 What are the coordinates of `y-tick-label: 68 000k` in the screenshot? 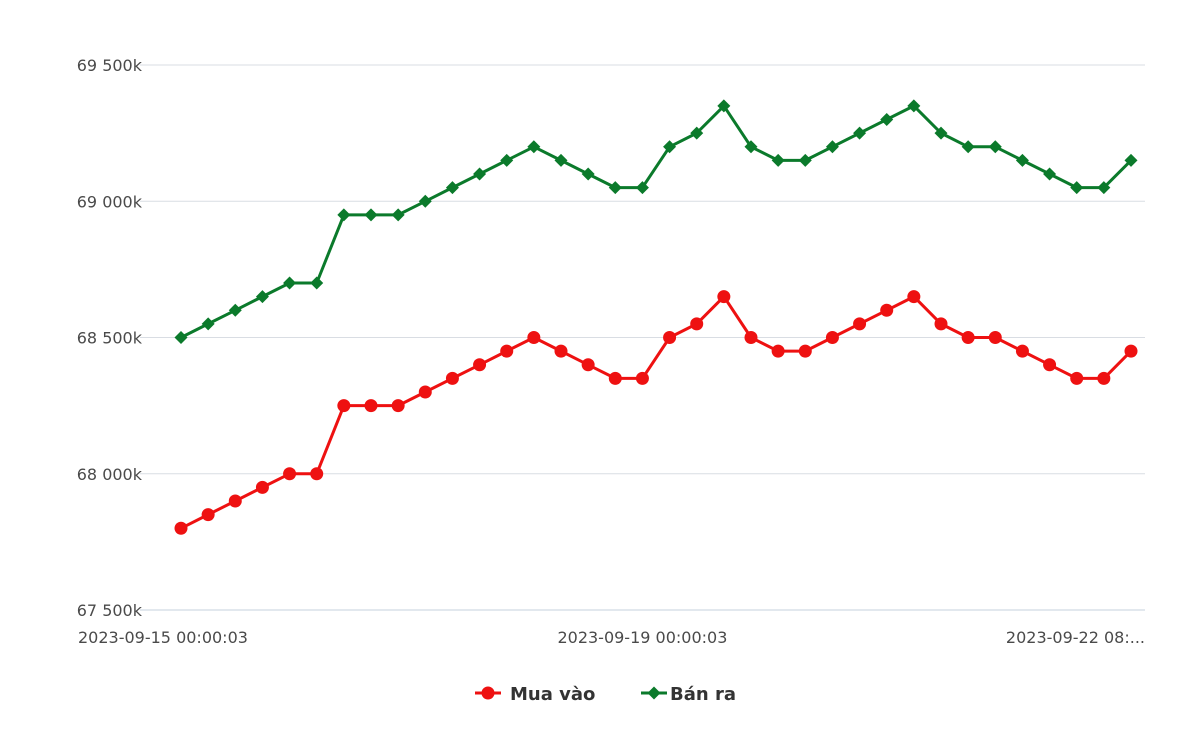 It's located at (110, 474).